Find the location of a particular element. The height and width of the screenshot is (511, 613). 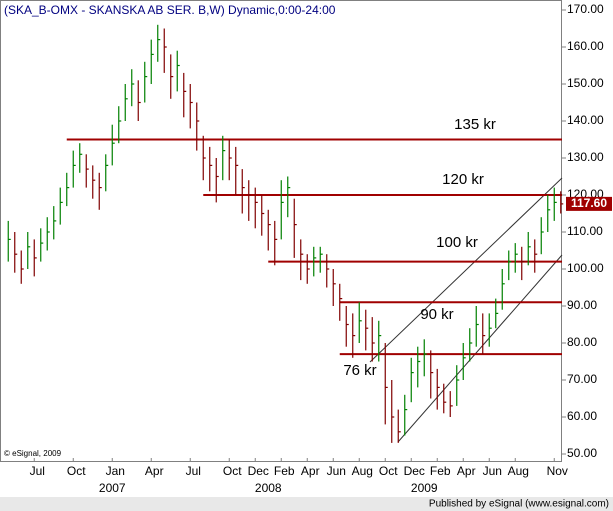

level-label: 76 kr is located at coordinates (359, 370).